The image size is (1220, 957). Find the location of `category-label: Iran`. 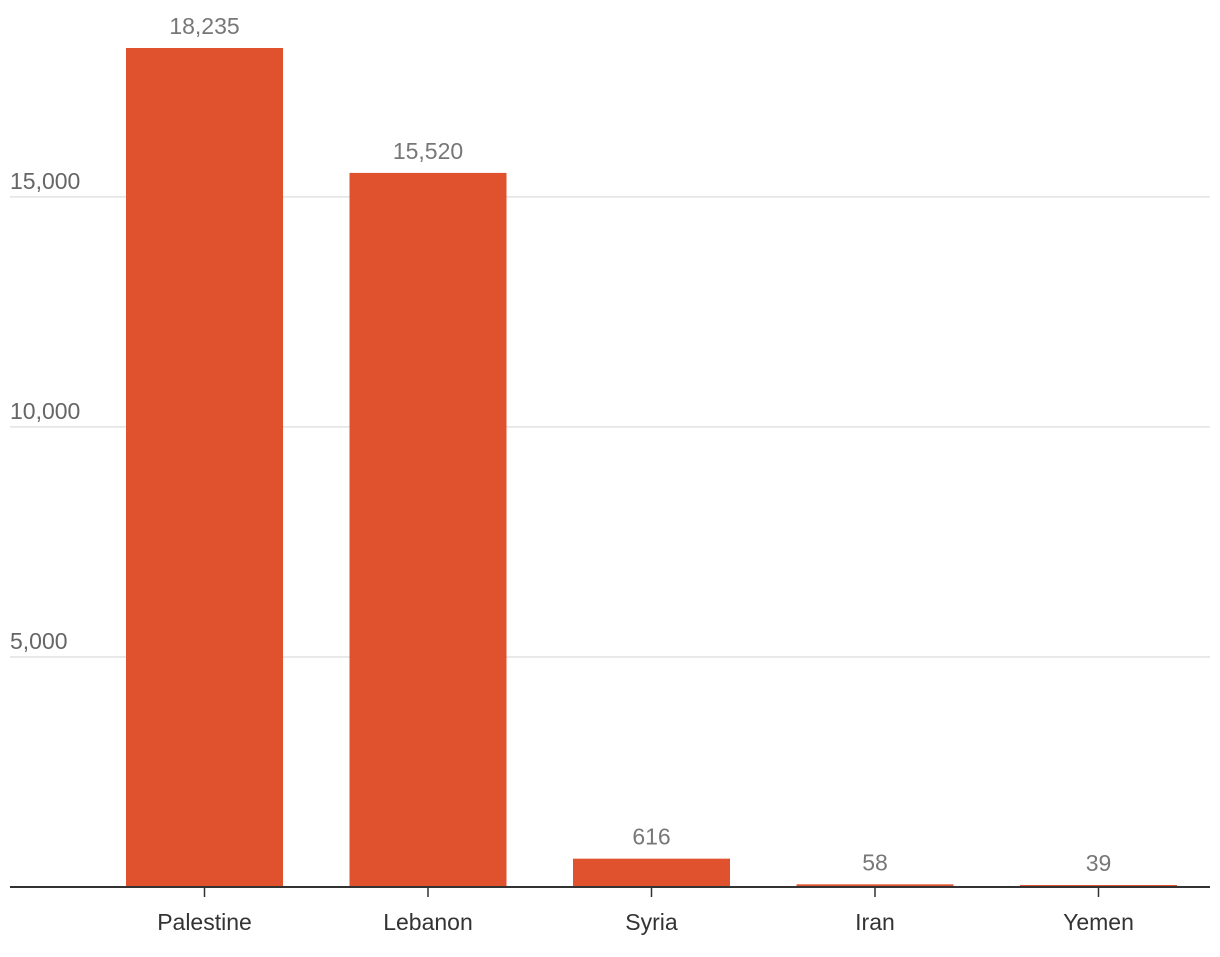

category-label: Iran is located at coordinates (875, 922).